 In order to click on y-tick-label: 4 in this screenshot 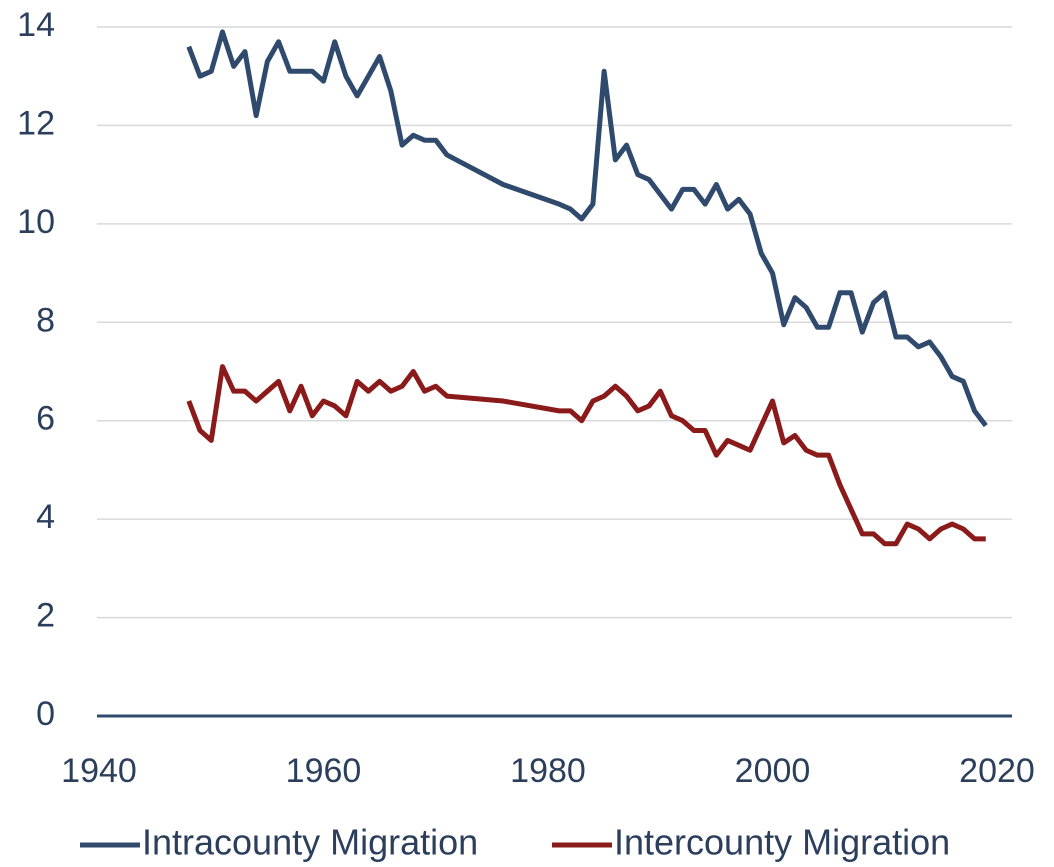, I will do `click(45, 517)`.